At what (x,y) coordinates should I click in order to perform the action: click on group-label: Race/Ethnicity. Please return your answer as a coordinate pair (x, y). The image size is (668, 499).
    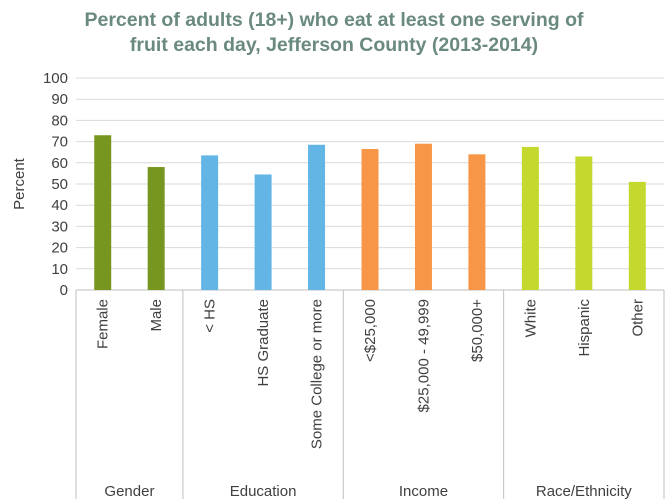
    Looking at the image, I should click on (584, 491).